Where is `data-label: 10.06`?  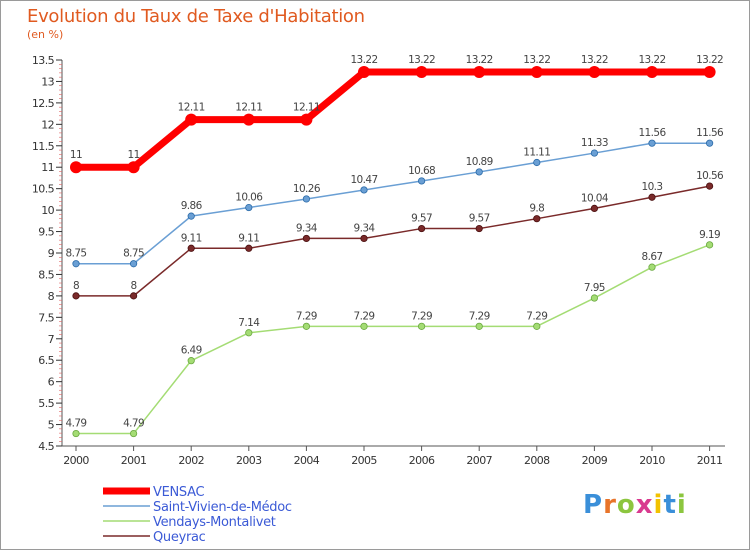 data-label: 10.06 is located at coordinates (249, 198).